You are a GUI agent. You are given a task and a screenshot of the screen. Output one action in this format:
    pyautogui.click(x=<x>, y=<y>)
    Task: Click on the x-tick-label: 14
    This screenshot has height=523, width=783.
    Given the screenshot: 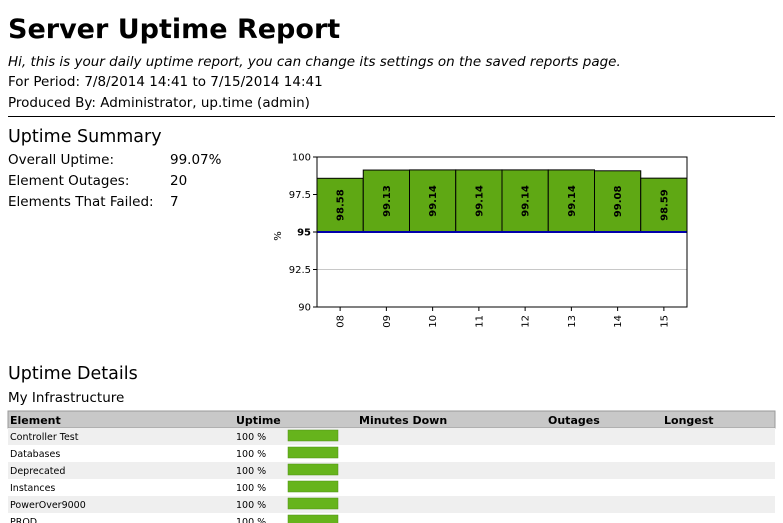 What is the action you would take?
    pyautogui.click(x=618, y=321)
    